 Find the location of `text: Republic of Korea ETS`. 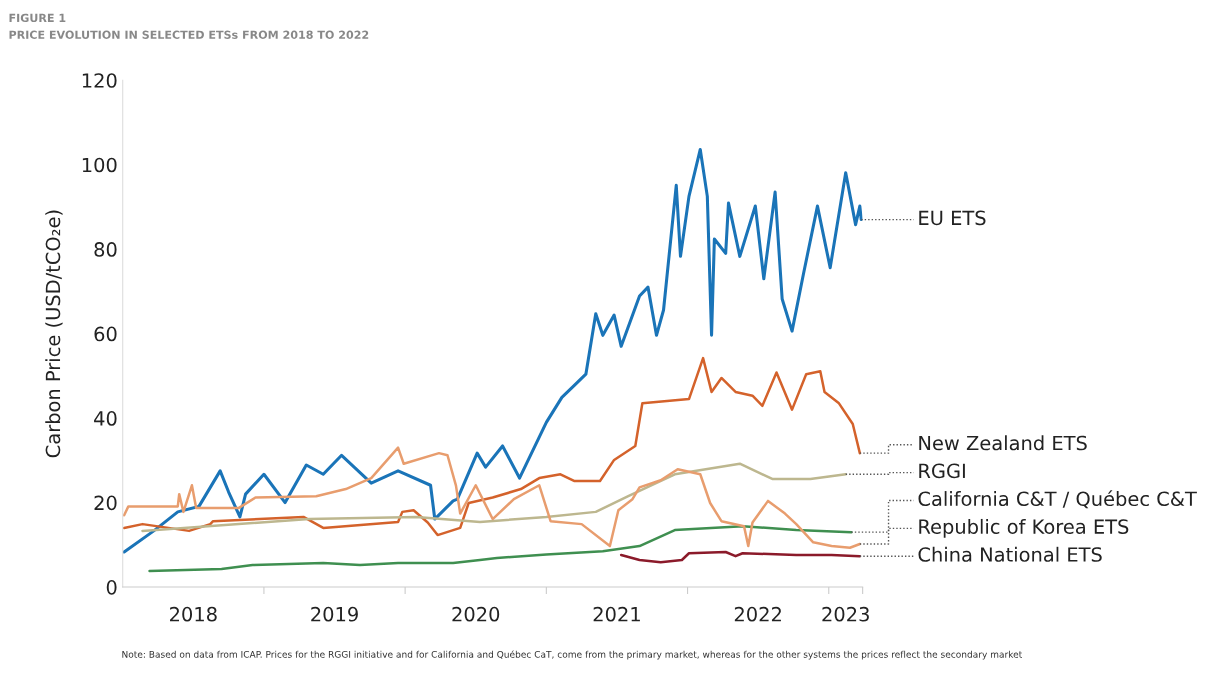

text: Republic of Korea ETS is located at coordinates (1024, 528).